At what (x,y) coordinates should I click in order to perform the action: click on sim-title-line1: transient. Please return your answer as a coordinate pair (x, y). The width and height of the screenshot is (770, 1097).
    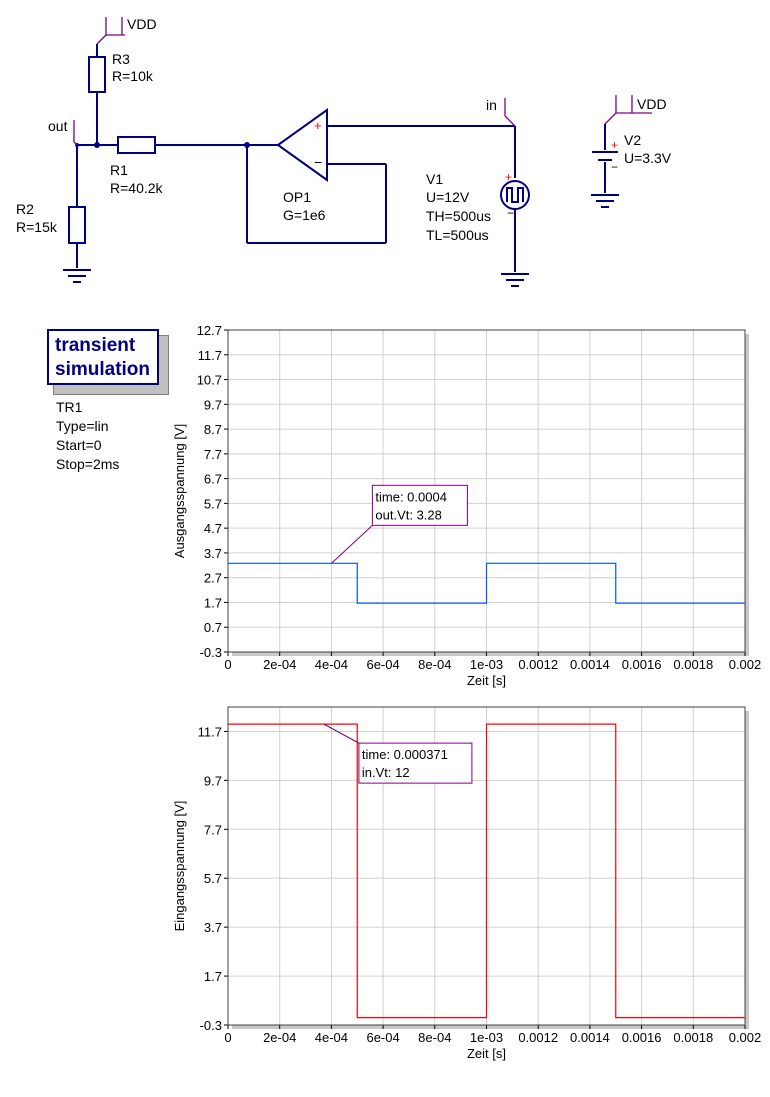
    Looking at the image, I should click on (95, 345).